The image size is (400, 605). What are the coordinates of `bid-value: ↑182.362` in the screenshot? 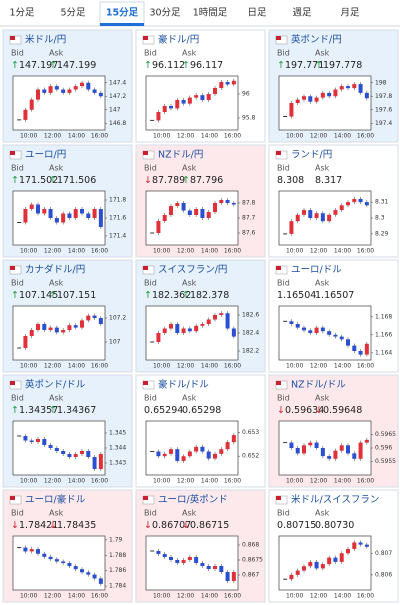 It's located at (167, 295).